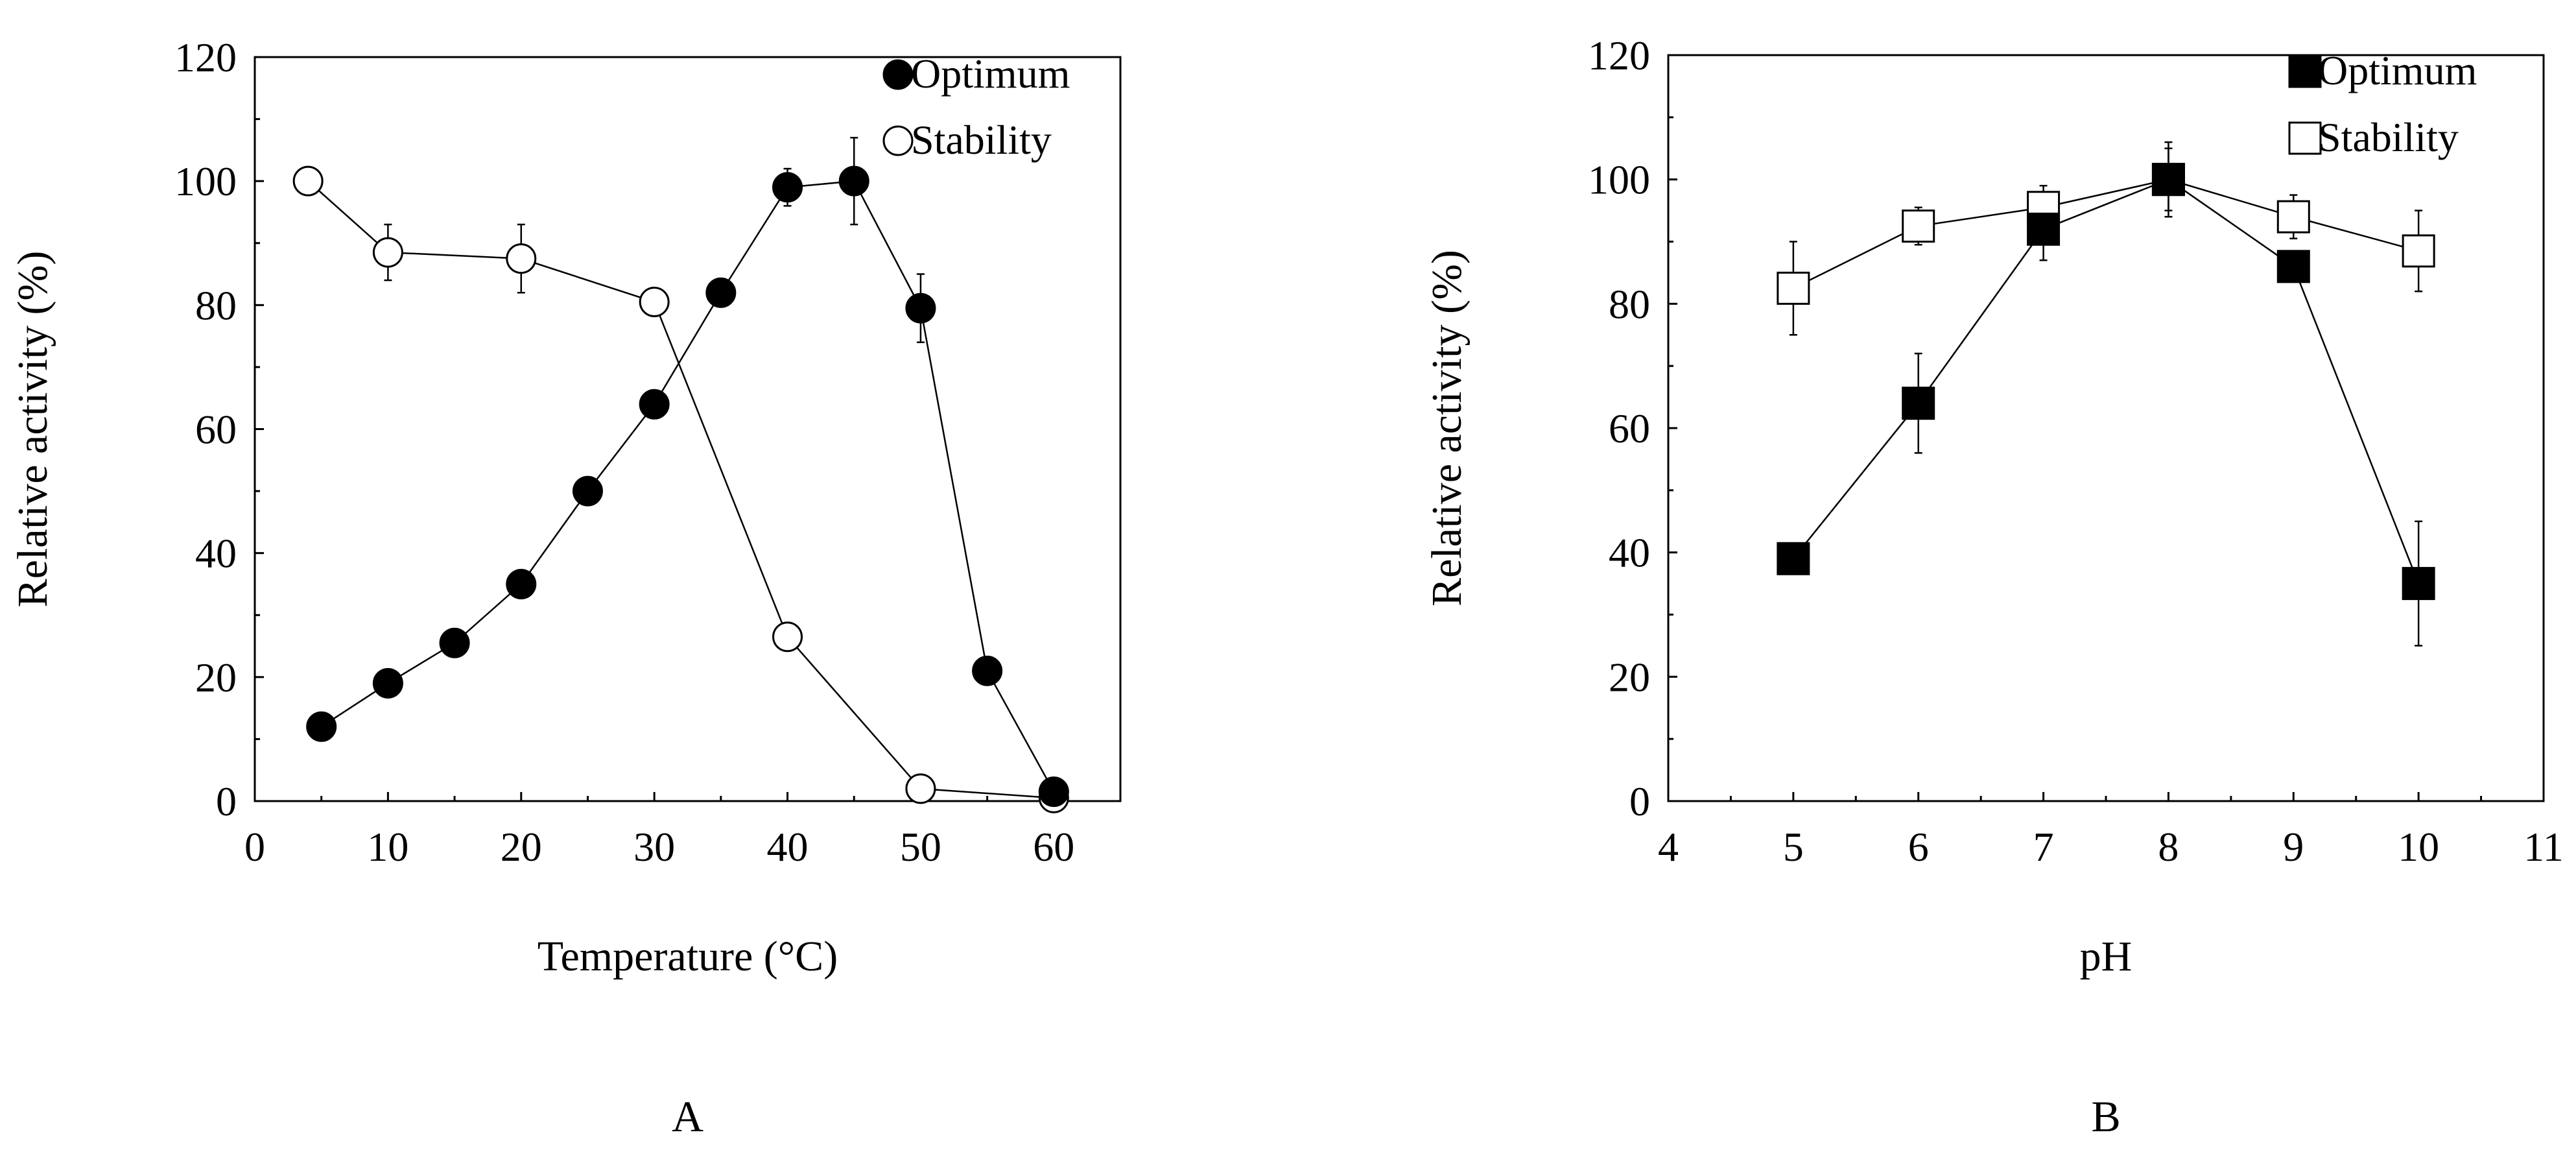 The height and width of the screenshot is (1152, 2576). What do you see at coordinates (2106, 381) in the screenshot?
I see `series-line-optimum` at bounding box center [2106, 381].